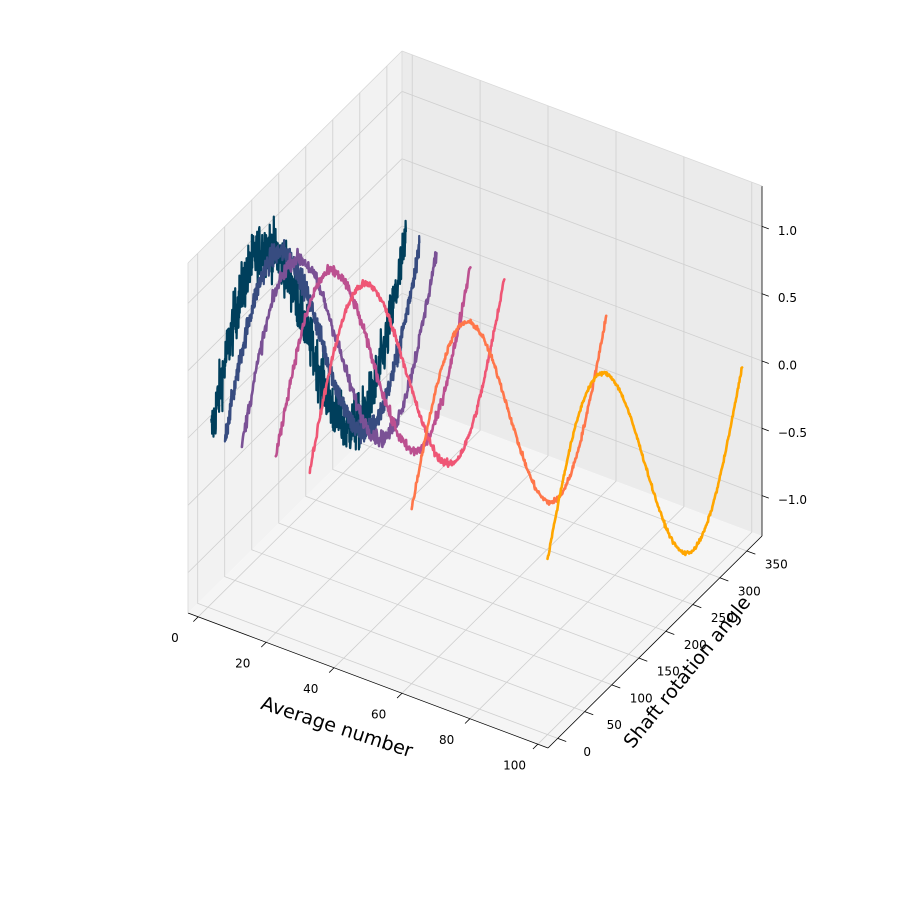  Describe the element at coordinates (514, 765) in the screenshot. I see `x-tick-label: 100` at that location.